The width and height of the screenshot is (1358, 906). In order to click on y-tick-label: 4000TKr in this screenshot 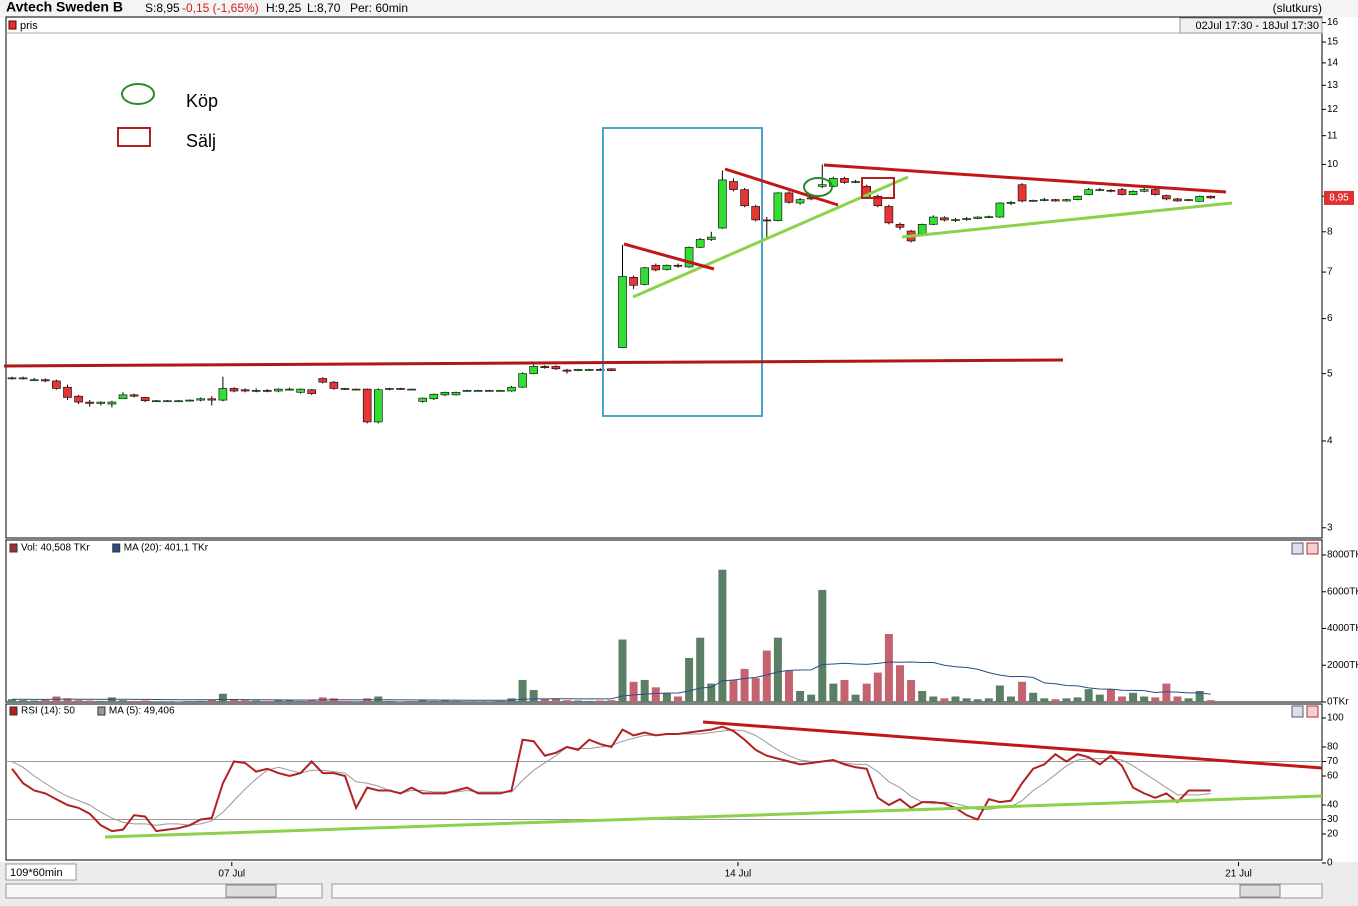, I will do `click(1342, 628)`.